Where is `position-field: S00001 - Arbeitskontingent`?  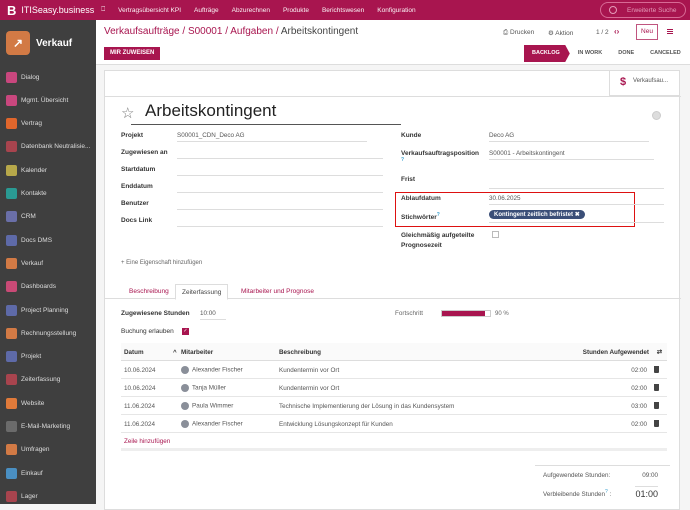
position-field: S00001 - Arbeitskontingent is located at coordinates (571, 155).